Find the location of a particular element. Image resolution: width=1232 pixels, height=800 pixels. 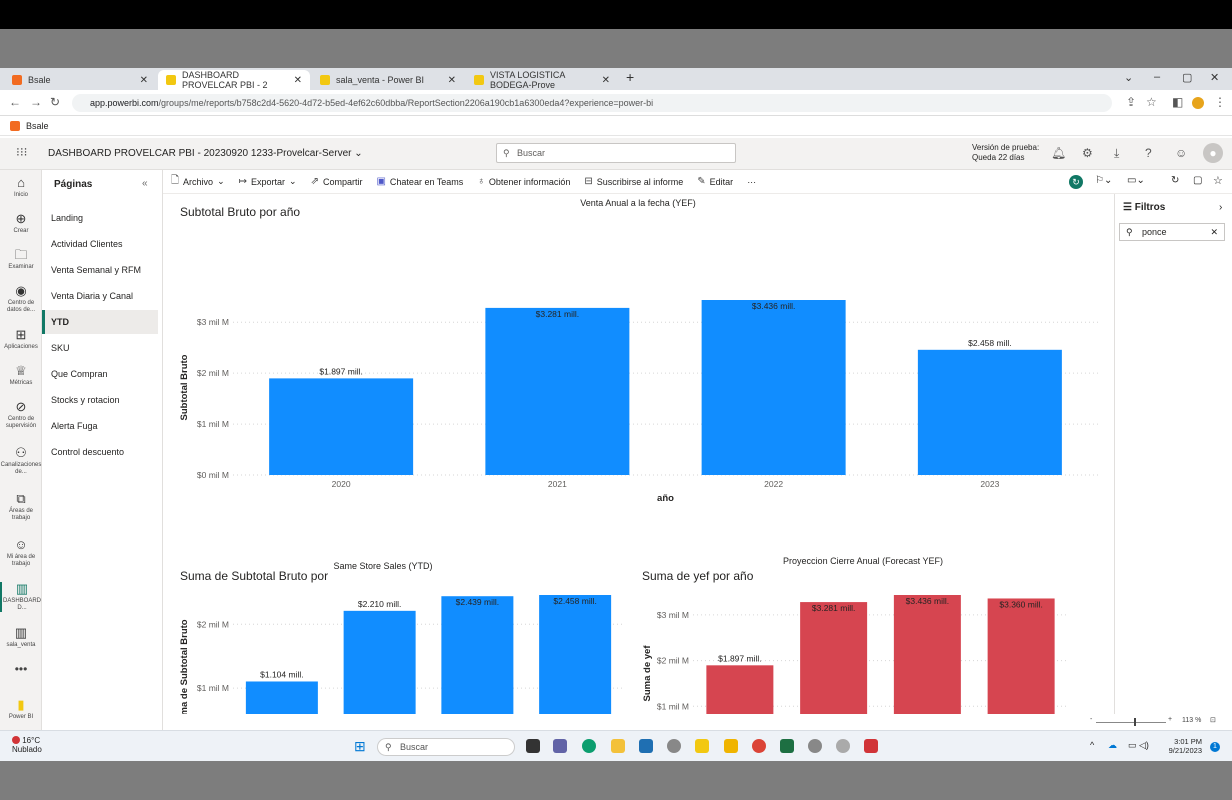

chrome-icon is located at coordinates (759, 746).